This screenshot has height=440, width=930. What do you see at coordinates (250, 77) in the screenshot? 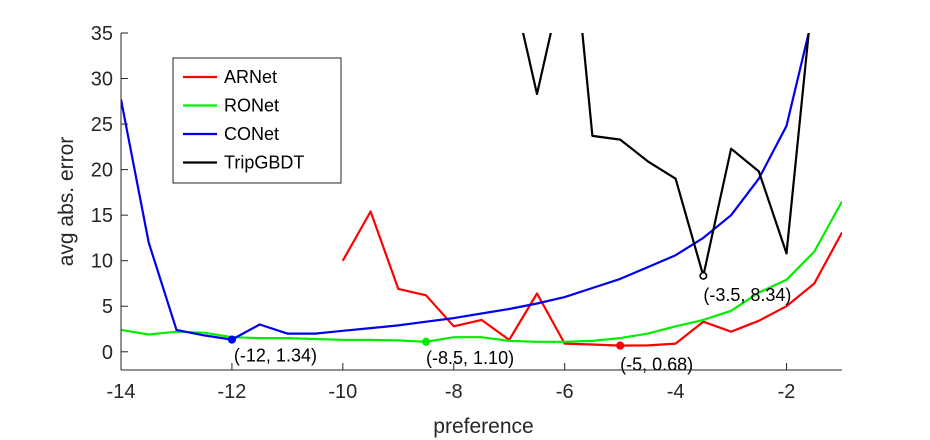
I see `legend-label-arnet: ARNet` at bounding box center [250, 77].